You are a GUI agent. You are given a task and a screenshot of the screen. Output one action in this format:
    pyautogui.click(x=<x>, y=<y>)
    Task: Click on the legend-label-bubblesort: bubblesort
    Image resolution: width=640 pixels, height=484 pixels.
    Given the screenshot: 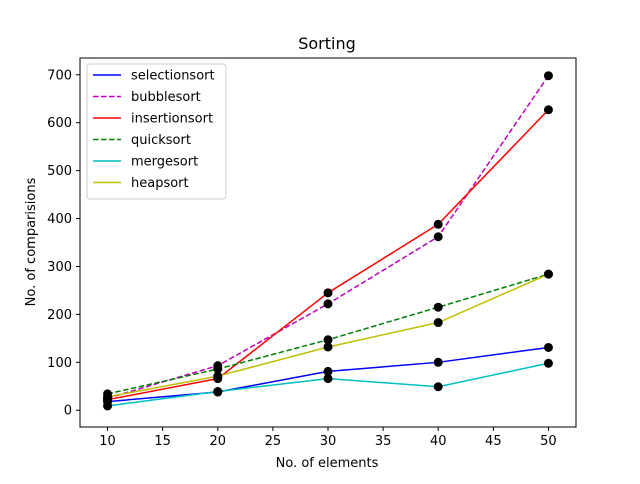 What is the action you would take?
    pyautogui.click(x=166, y=97)
    